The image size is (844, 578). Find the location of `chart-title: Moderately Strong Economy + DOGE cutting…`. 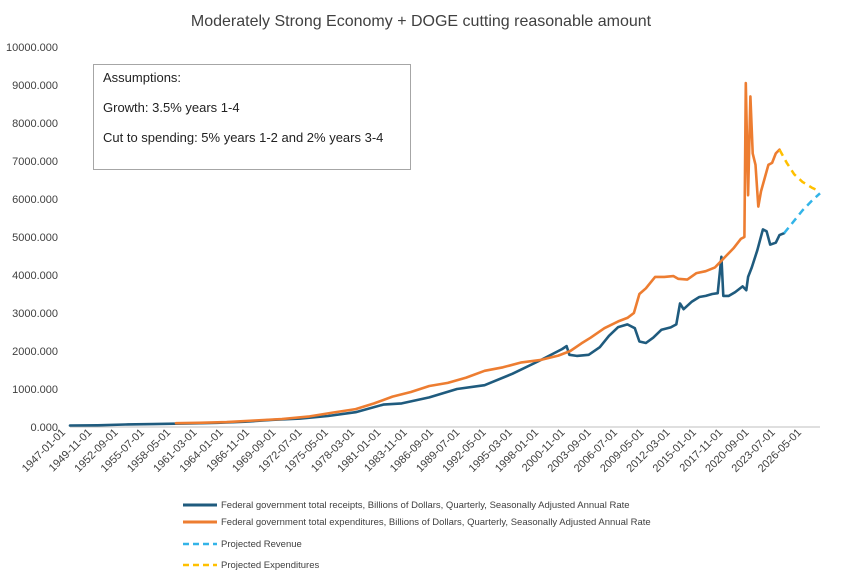

chart-title: Moderately Strong Economy + DOGE cutting… is located at coordinates (421, 21).